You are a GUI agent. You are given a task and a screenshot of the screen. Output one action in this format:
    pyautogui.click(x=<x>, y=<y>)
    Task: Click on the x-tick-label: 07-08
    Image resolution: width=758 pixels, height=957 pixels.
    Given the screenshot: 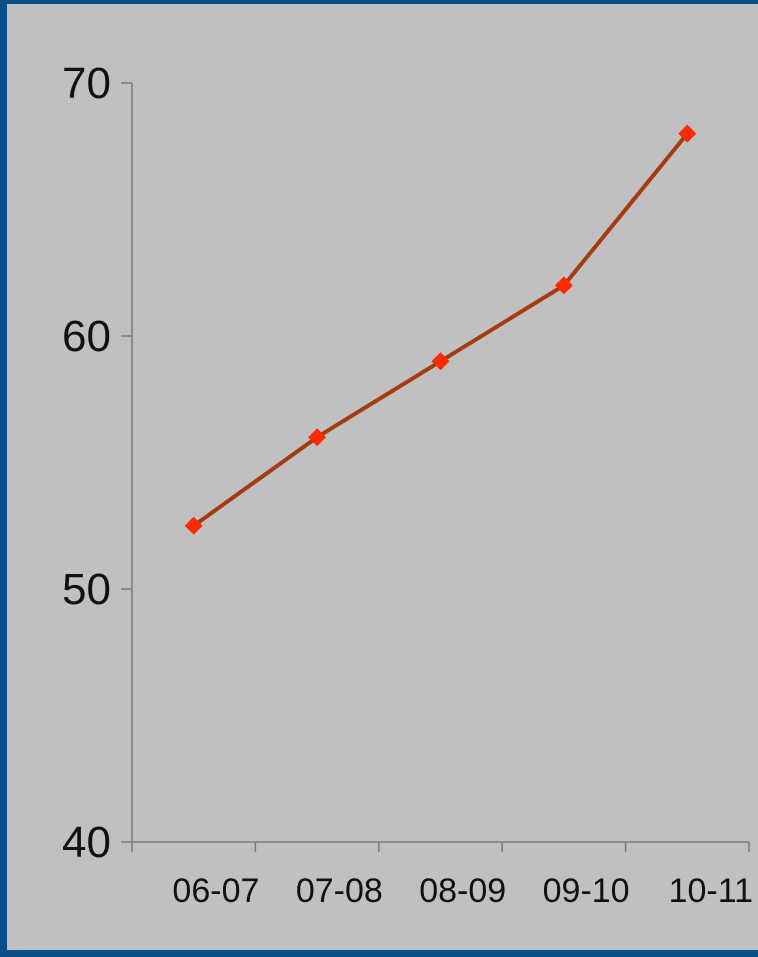 What is the action you would take?
    pyautogui.click(x=339, y=891)
    